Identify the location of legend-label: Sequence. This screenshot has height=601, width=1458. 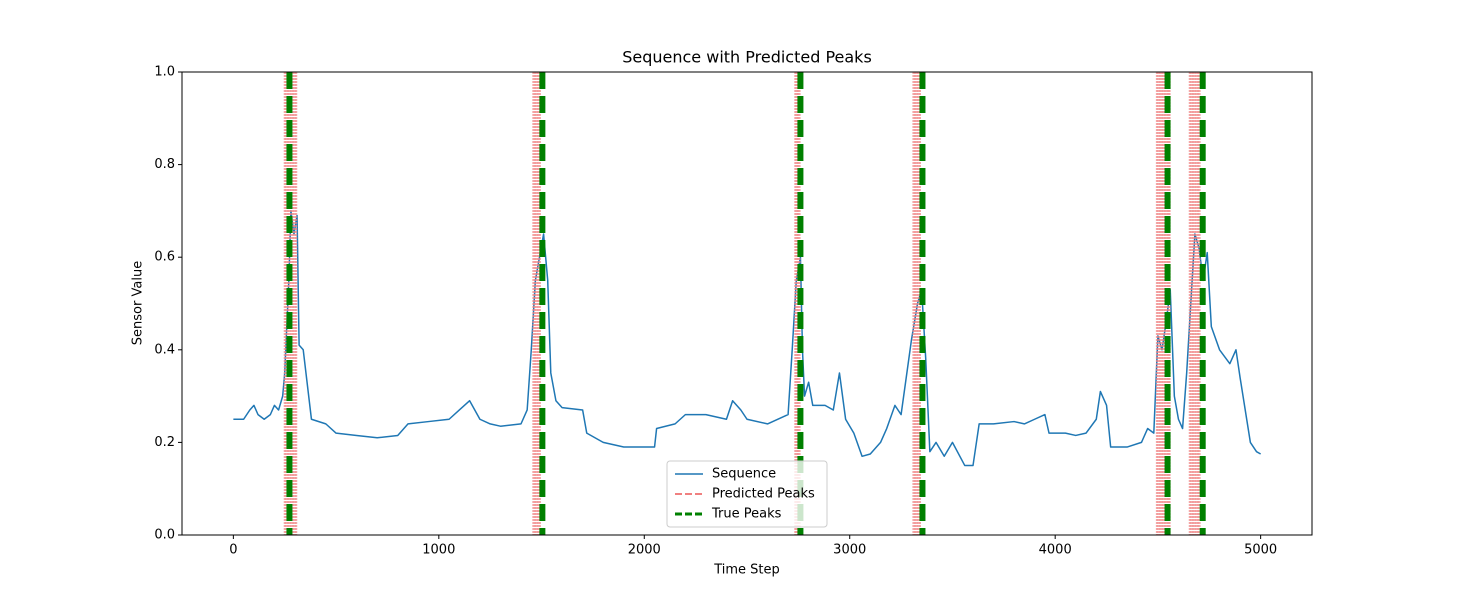
(744, 474).